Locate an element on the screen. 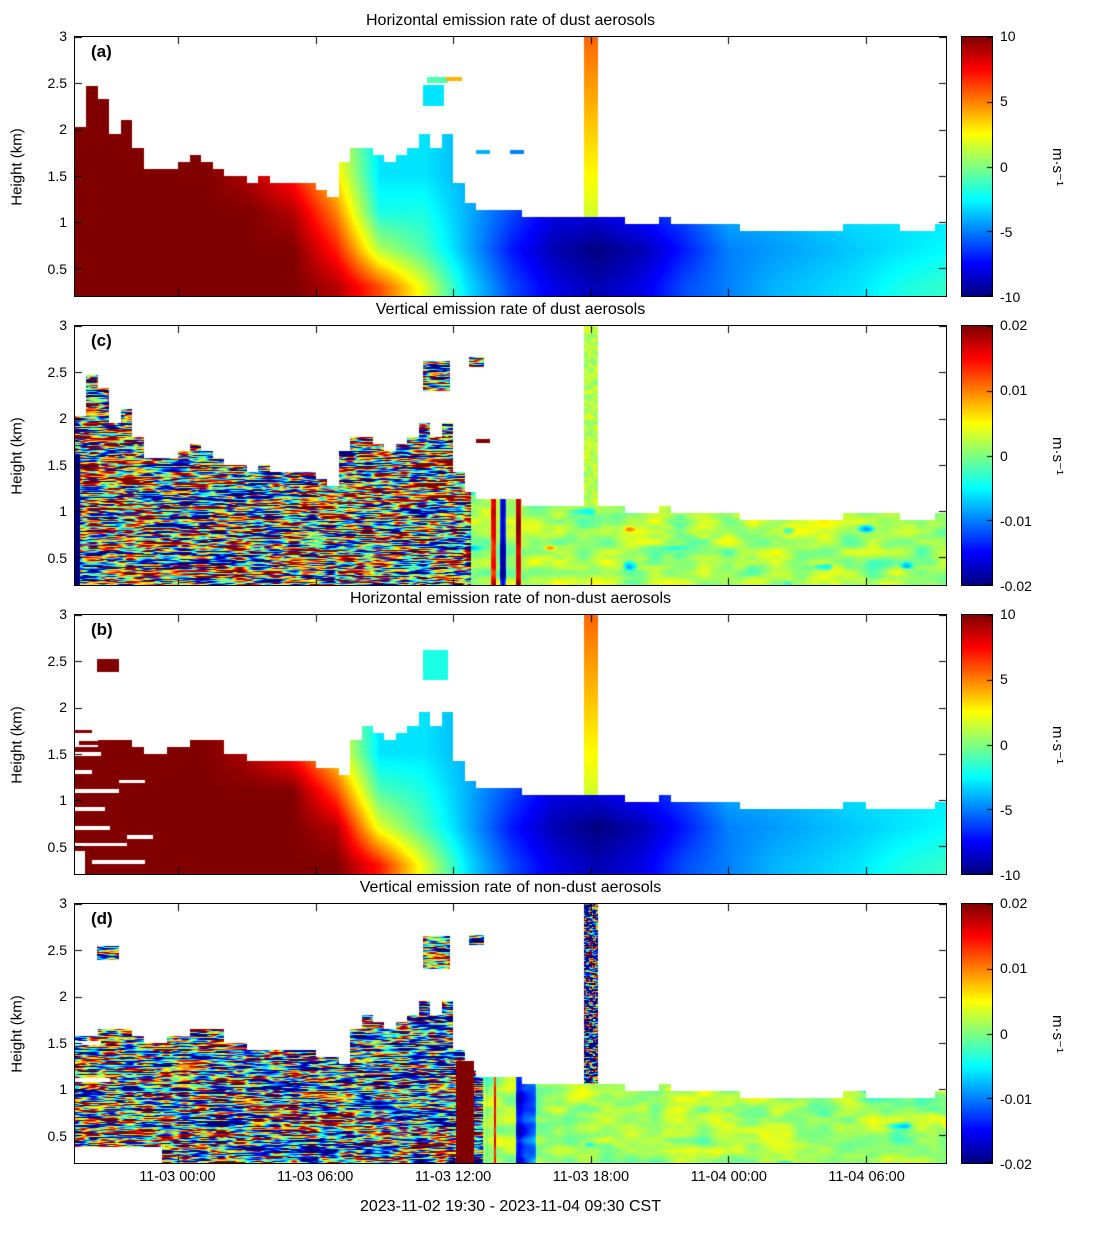 The width and height of the screenshot is (1107, 1238). colorbar-a is located at coordinates (977, 166).